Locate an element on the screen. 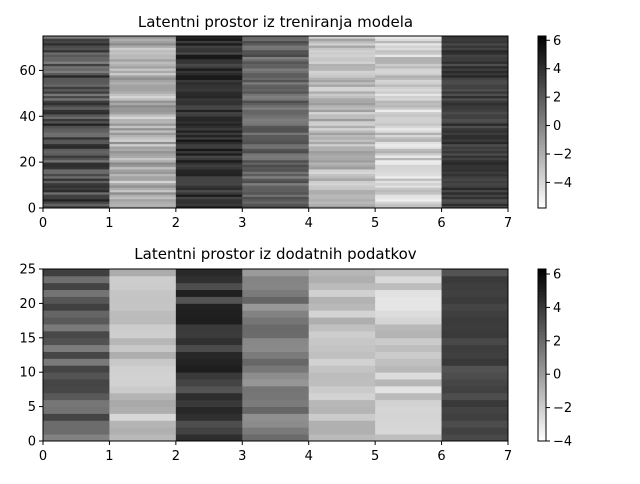 The height and width of the screenshot is (484, 640). colorbar-tick-label: −2 is located at coordinates (562, 154).